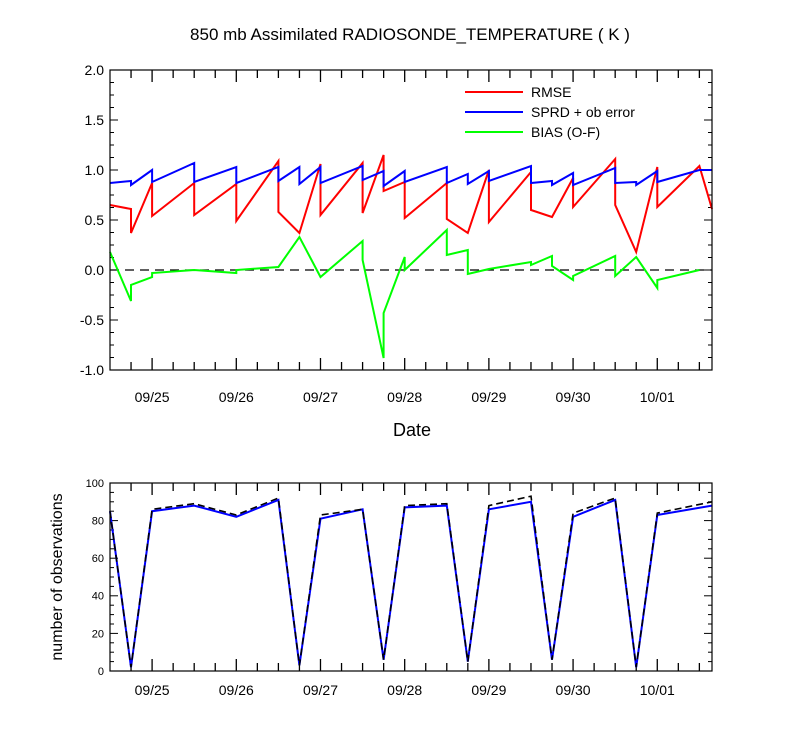 This screenshot has width=800, height=750. I want to click on series-line-rmse, so click(411, 205).